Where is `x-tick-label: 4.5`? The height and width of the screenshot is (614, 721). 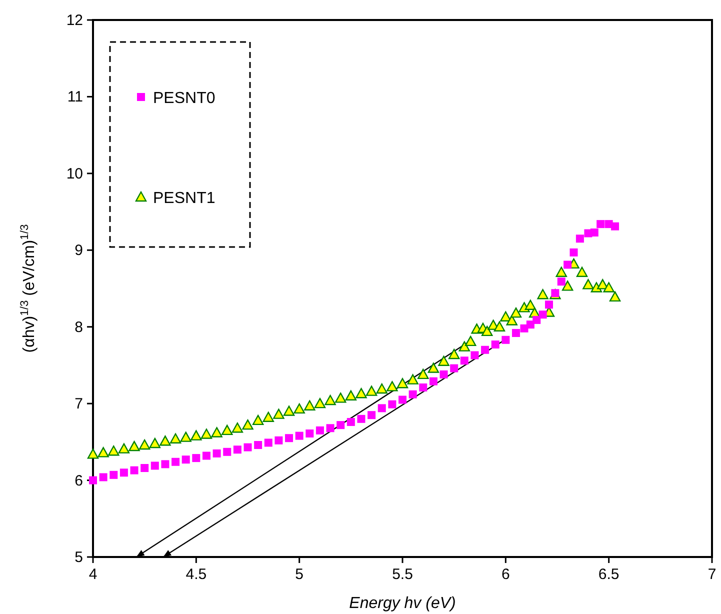
x-tick-label: 4.5 is located at coordinates (196, 574).